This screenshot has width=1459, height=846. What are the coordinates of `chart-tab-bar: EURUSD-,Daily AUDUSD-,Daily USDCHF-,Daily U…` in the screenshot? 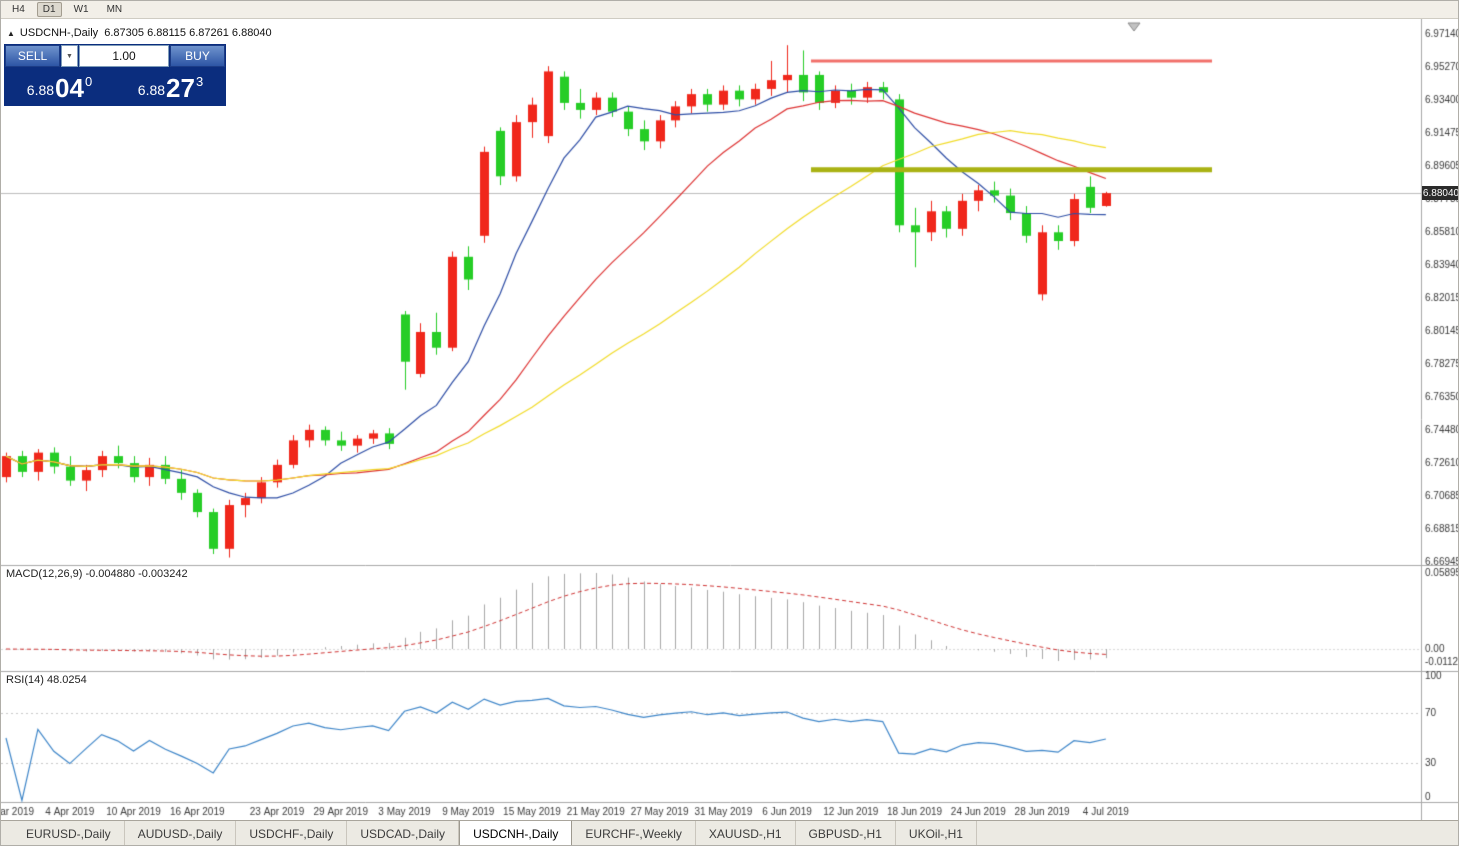 It's located at (729, 832).